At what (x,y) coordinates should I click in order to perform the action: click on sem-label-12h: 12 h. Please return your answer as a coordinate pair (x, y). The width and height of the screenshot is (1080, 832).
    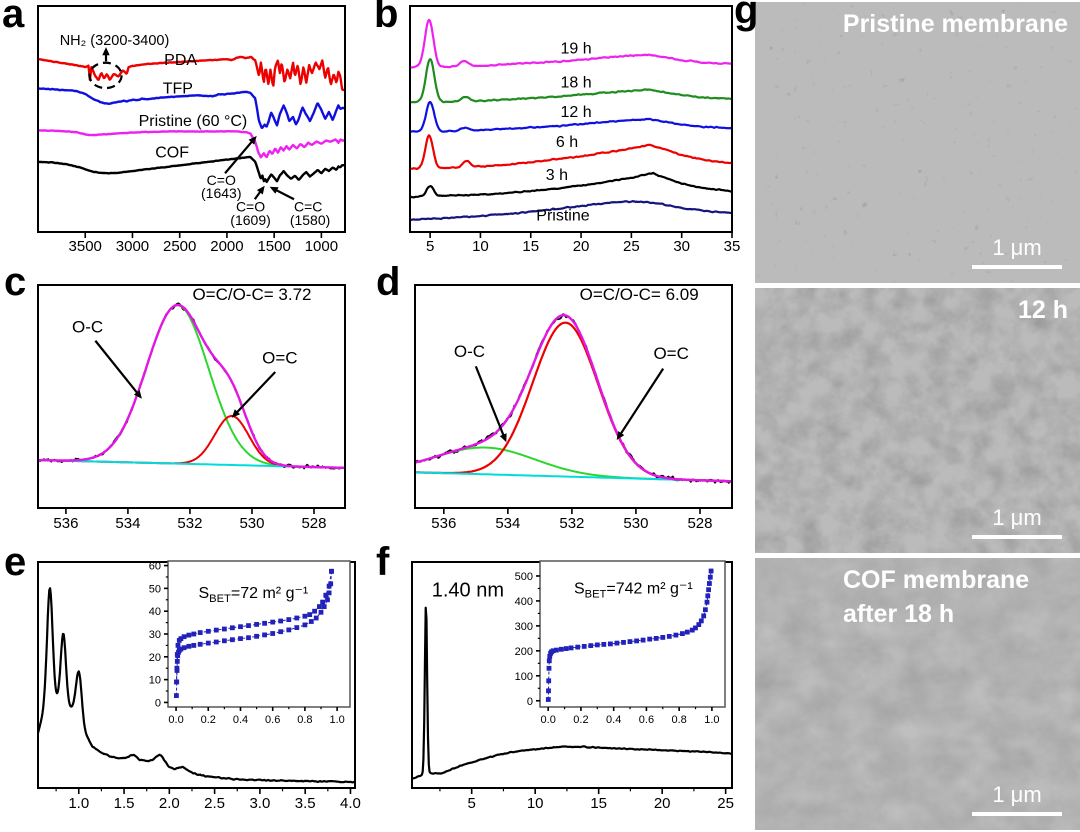
    Looking at the image, I should click on (1042, 310).